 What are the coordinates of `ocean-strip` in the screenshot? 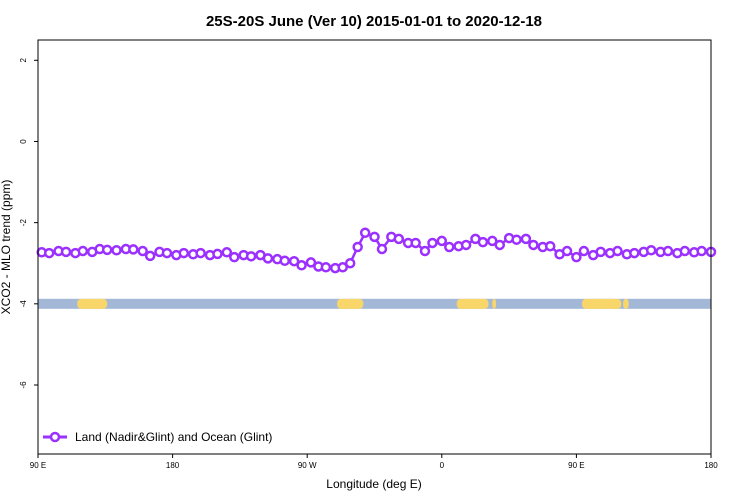 It's located at (374, 303).